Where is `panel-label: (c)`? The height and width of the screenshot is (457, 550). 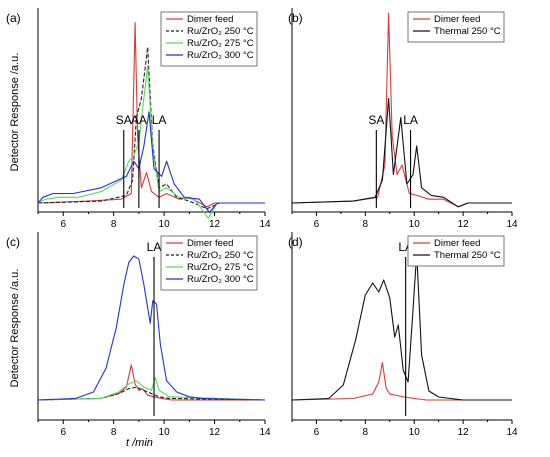 panel-label: (c) is located at coordinates (13, 242).